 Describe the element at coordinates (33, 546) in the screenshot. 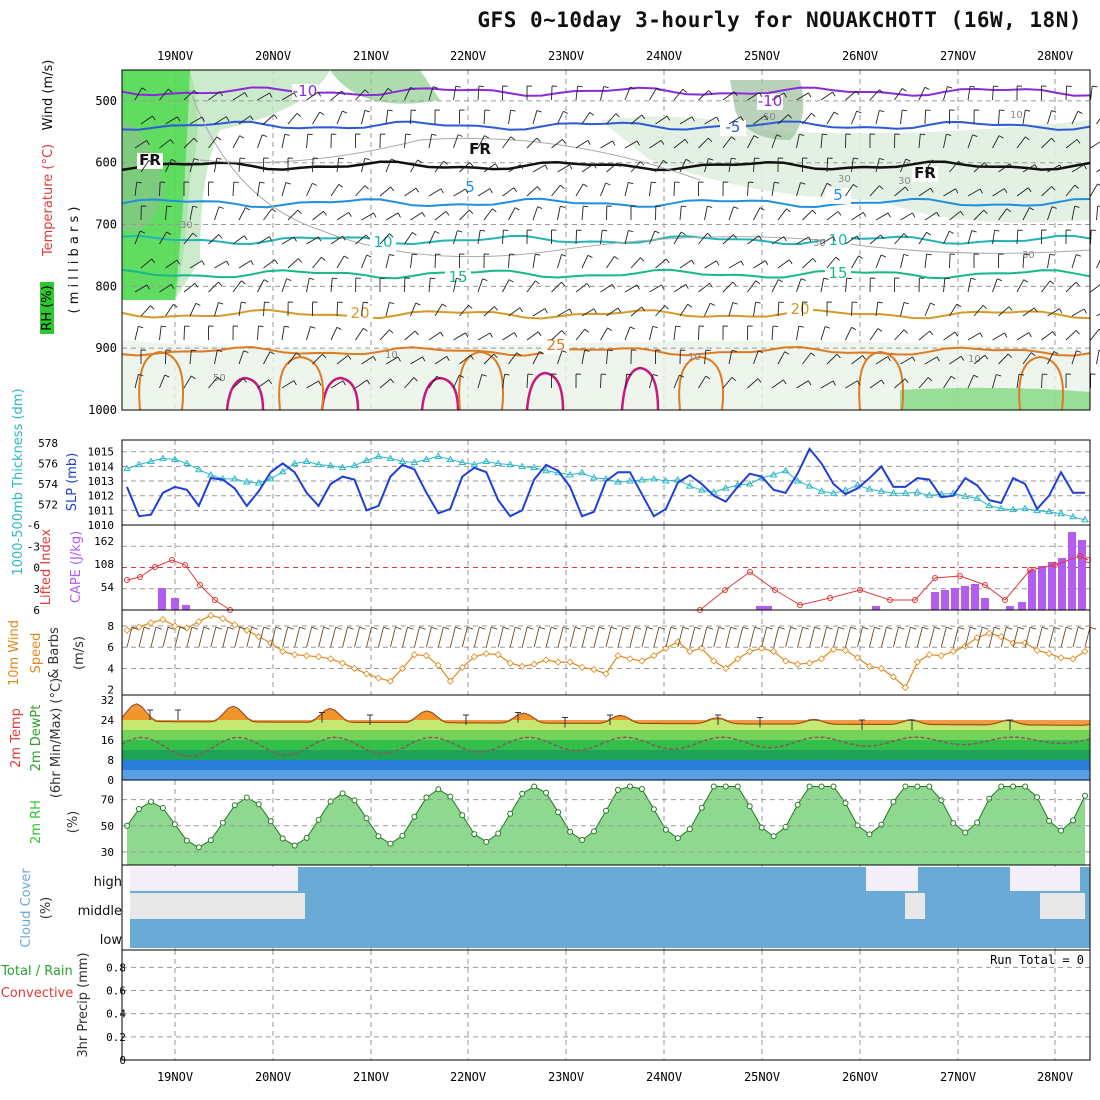

I see `lifted-tick-label: -3` at that location.